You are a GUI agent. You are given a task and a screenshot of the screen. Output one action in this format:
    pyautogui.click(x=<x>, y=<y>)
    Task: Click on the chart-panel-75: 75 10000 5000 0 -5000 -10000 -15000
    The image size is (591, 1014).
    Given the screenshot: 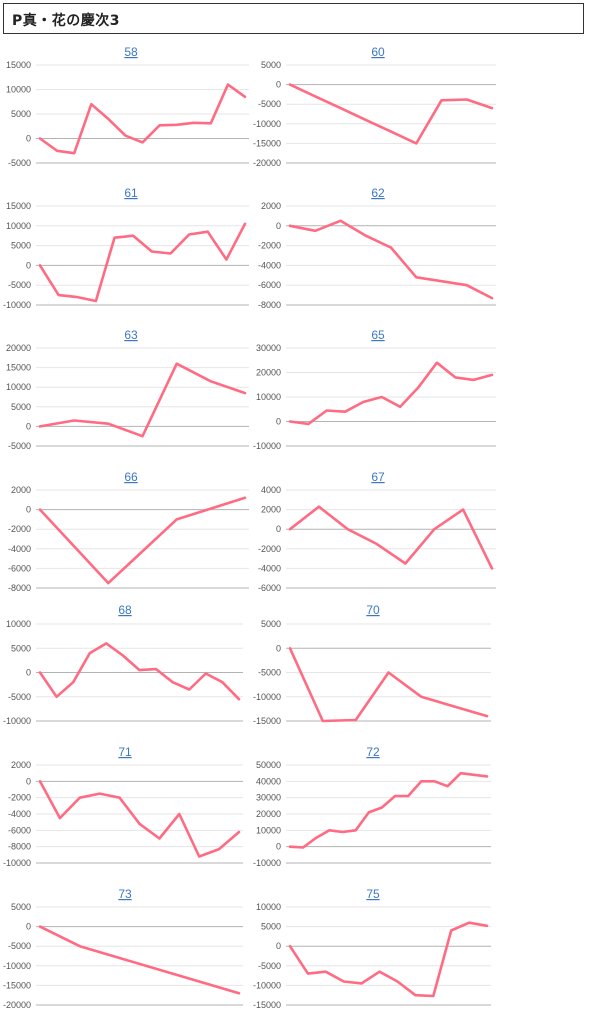 What is the action you would take?
    pyautogui.click(x=372, y=948)
    